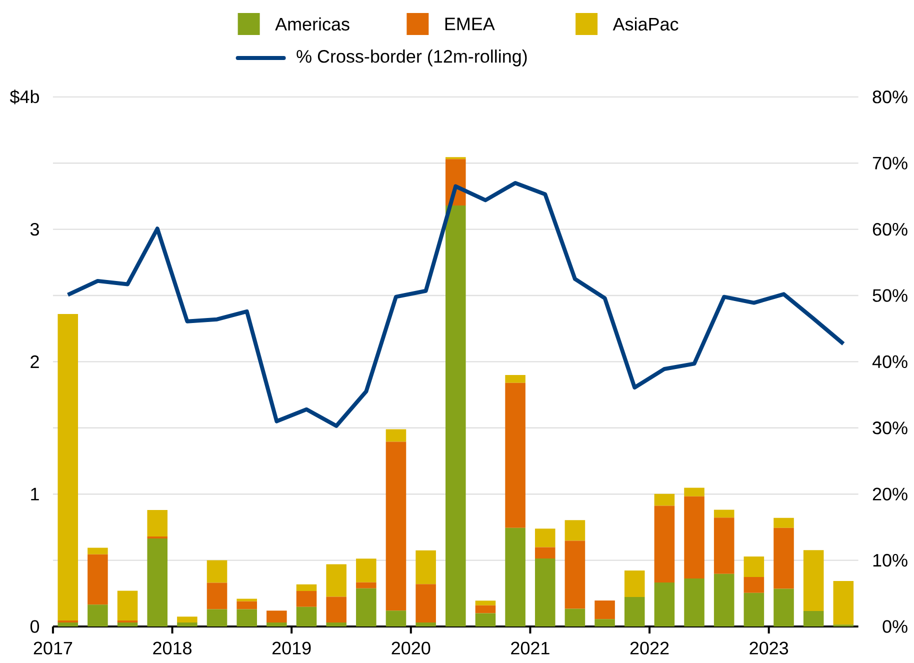 The height and width of the screenshot is (663, 914). I want to click on x-tick-label: 2022, so click(649, 648).